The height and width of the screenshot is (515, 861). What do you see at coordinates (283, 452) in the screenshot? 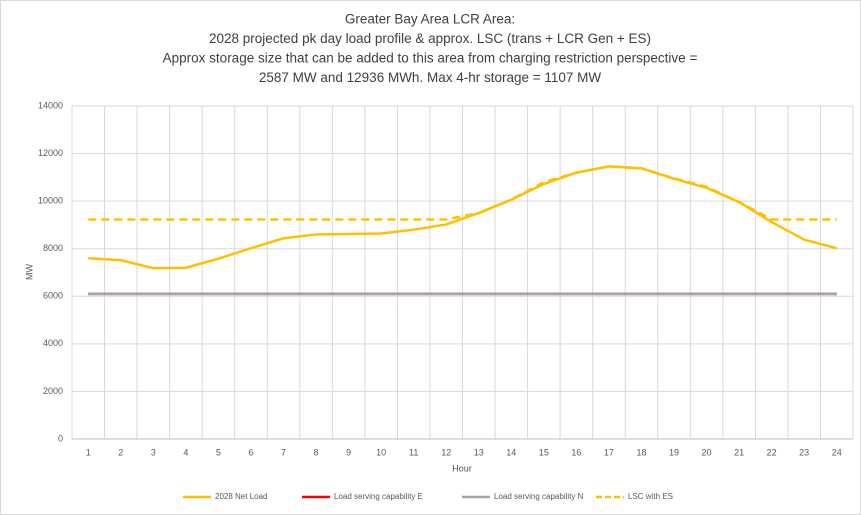
I see `x-tick-label: 7` at bounding box center [283, 452].